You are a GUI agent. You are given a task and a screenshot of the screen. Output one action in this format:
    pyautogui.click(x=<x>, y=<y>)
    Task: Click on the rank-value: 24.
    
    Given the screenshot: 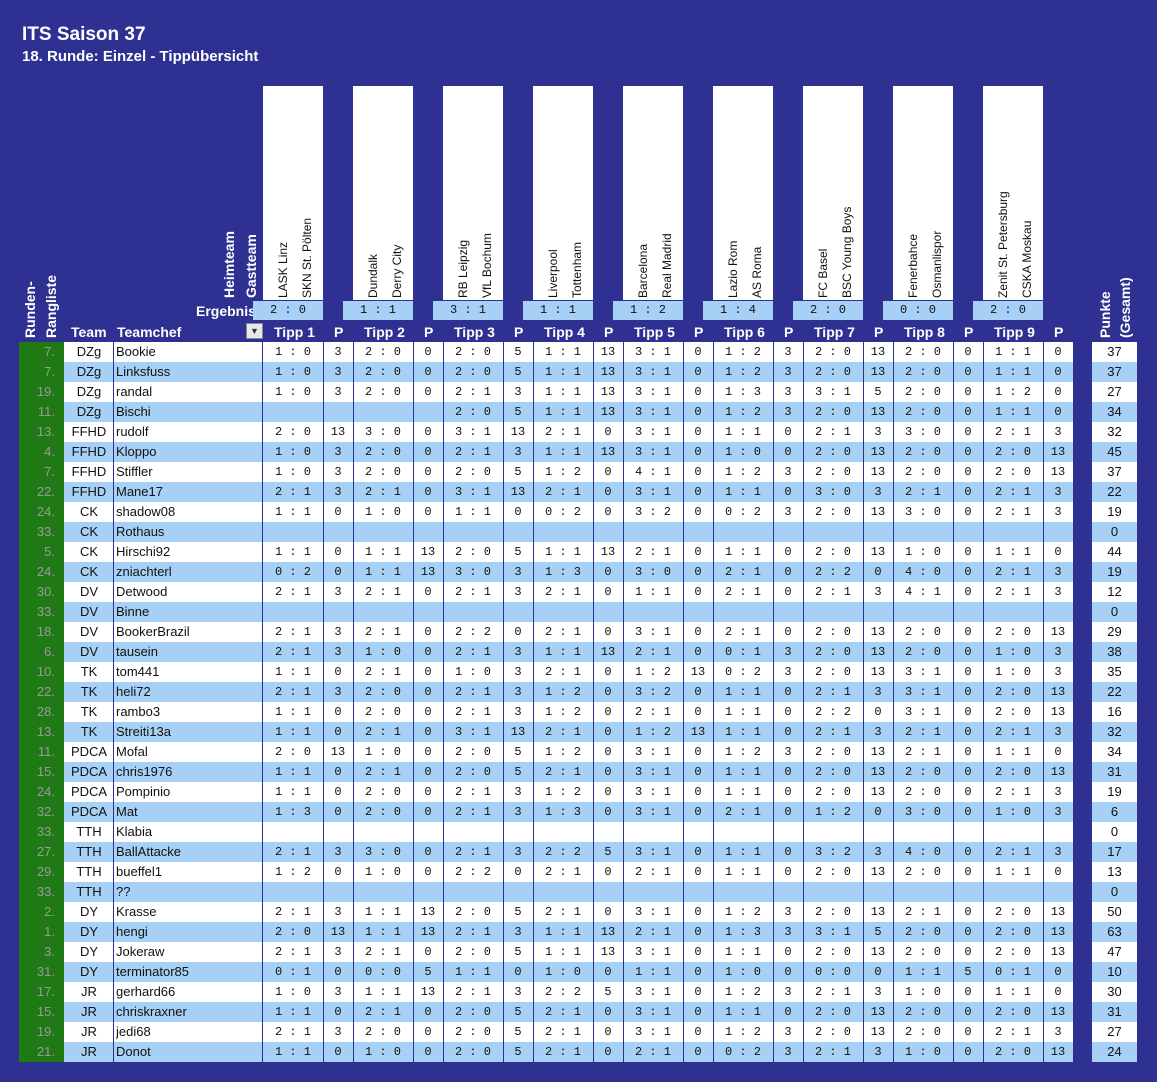 What is the action you would take?
    pyautogui.click(x=45, y=571)
    